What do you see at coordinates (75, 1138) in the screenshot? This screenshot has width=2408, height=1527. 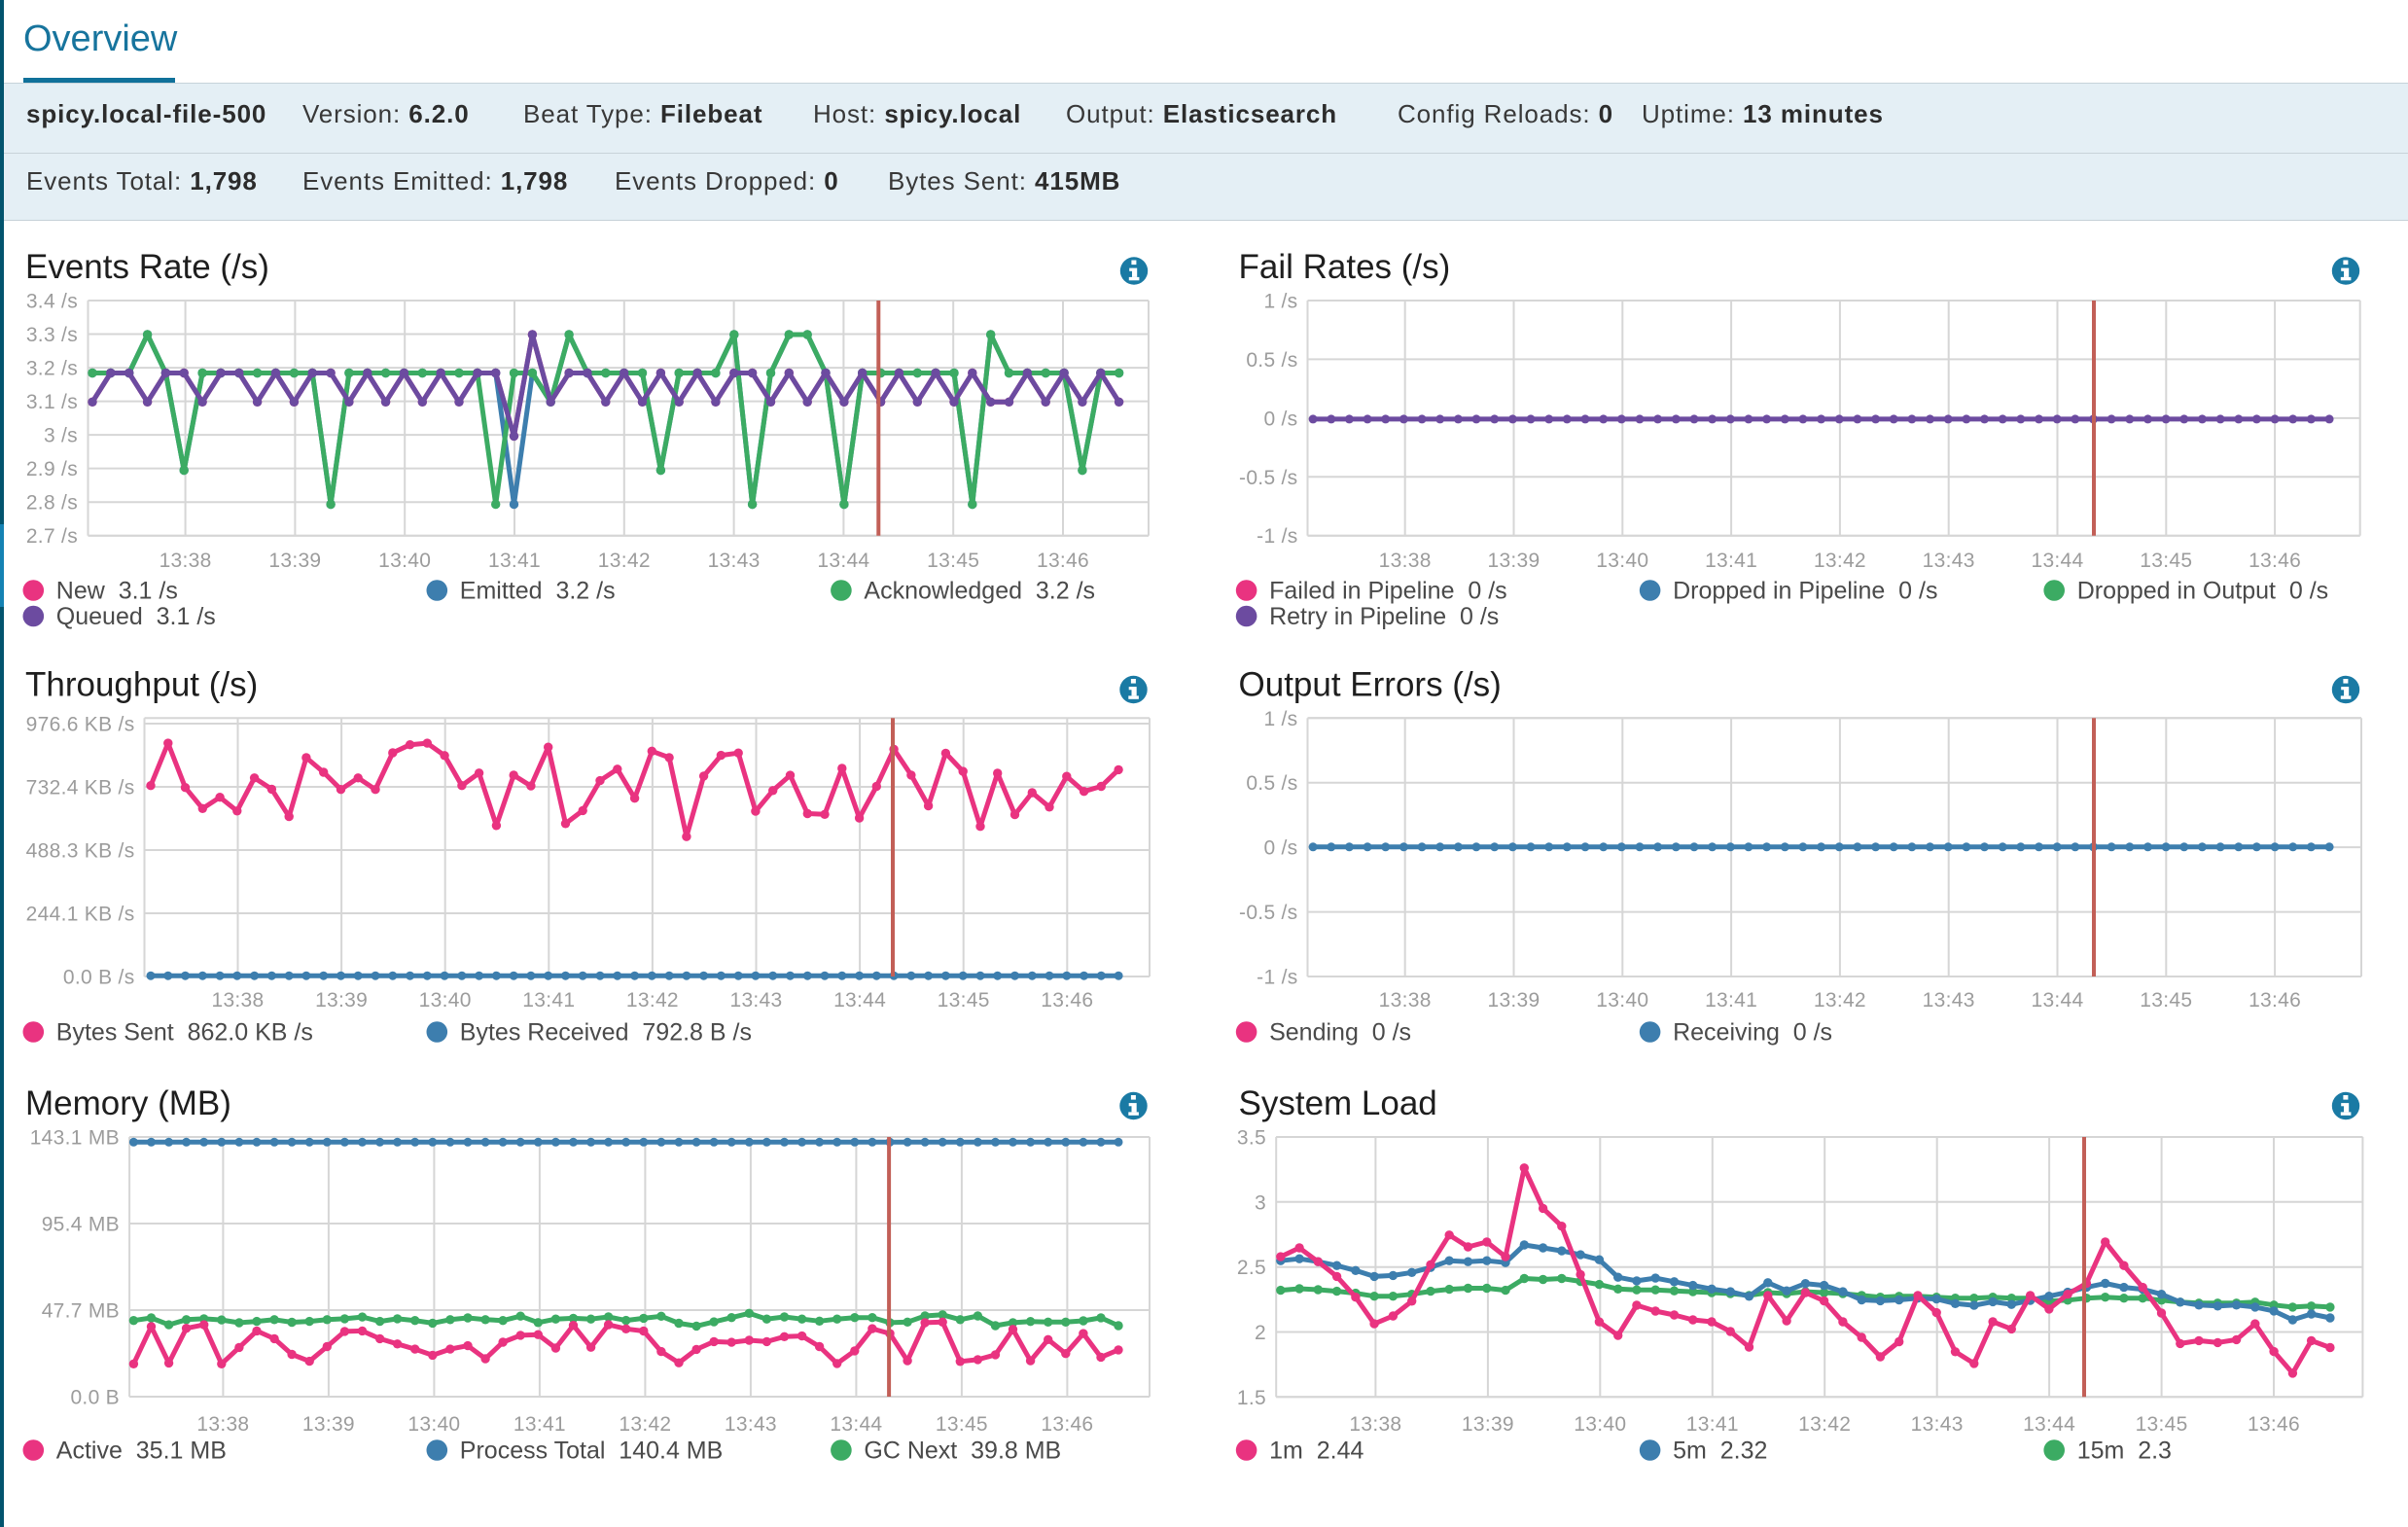 I see `svg-text: 143.1 MB` at bounding box center [75, 1138].